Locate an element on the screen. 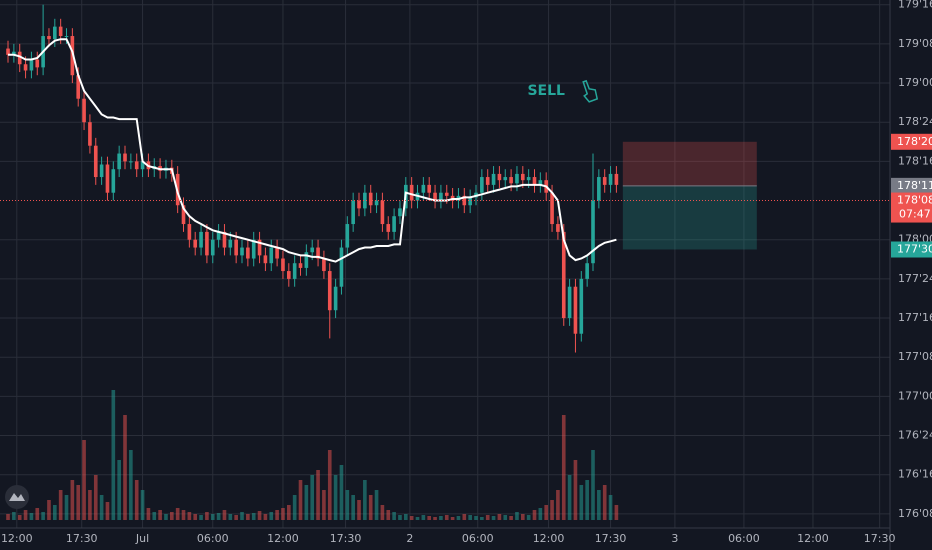 This screenshot has height=550, width=932. price-axis is located at coordinates (911, 275).